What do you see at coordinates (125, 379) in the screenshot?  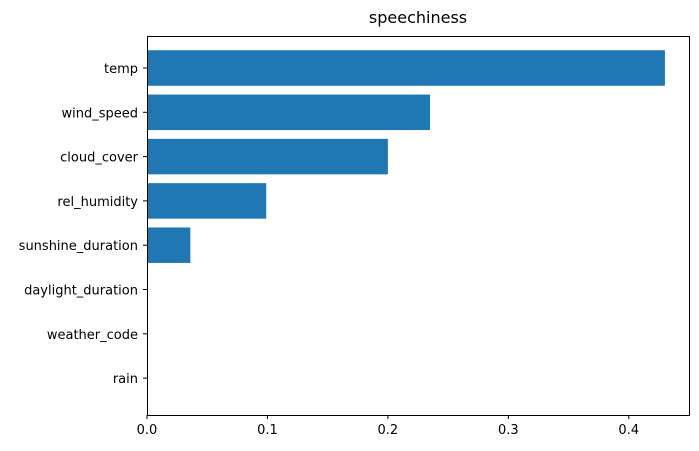 I see `y-tick-label-rain: rain` at bounding box center [125, 379].